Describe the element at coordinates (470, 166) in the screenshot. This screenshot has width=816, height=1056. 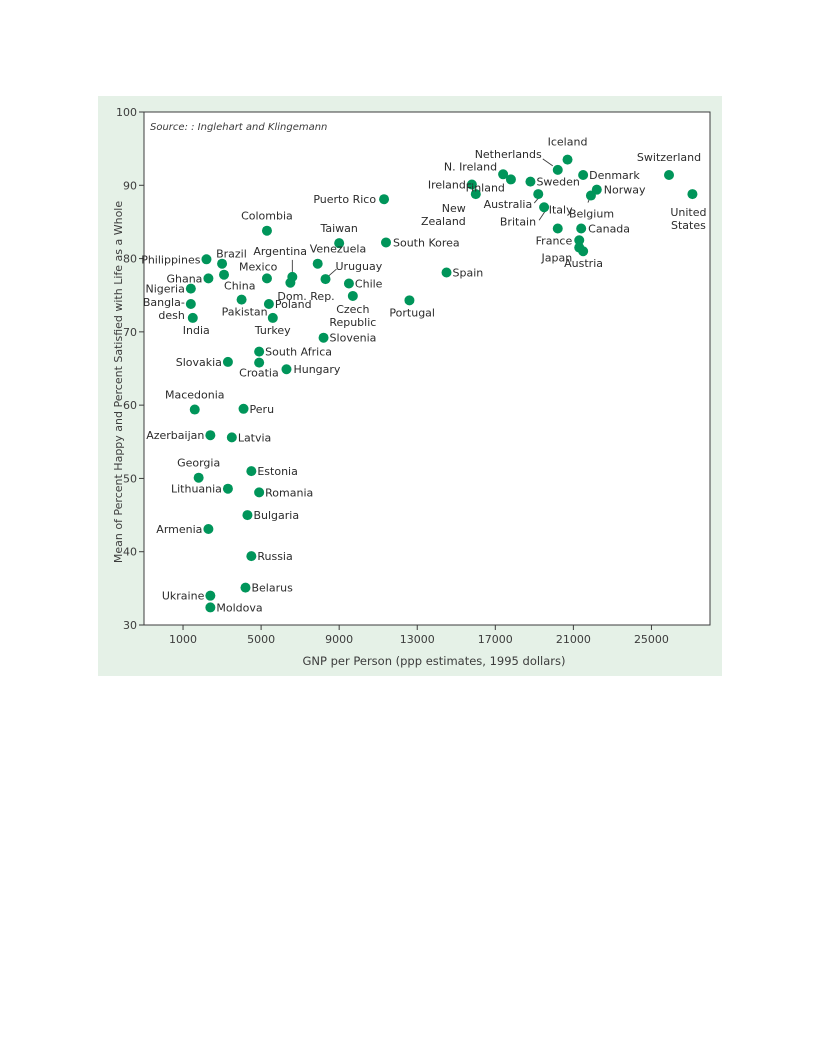
I see `label-n-ireland: N. Ireland` at that location.